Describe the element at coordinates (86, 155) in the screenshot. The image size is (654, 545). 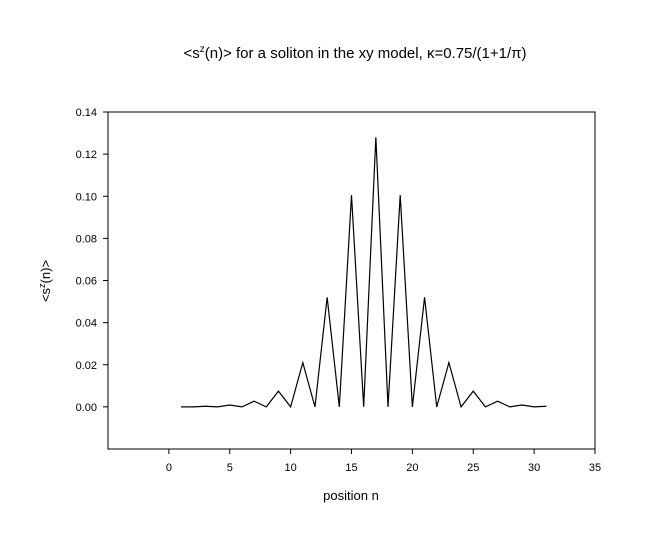
I see `y-tick-label: 0.12` at that location.